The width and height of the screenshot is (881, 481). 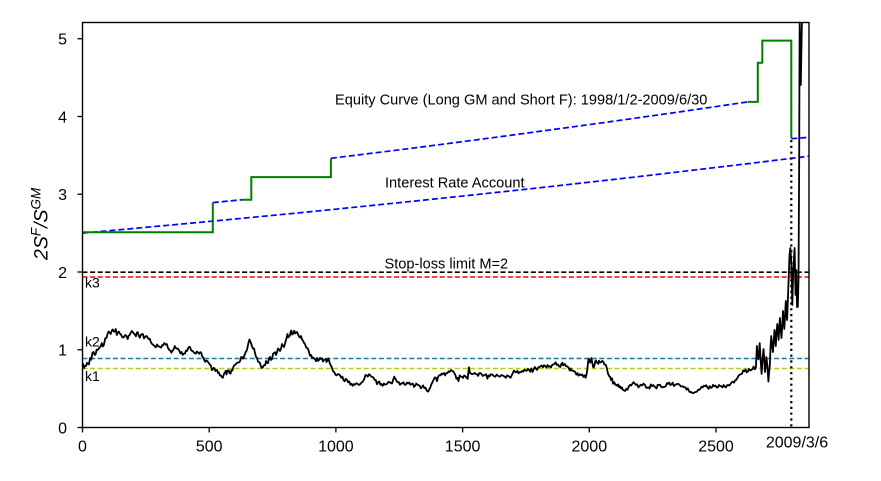 What do you see at coordinates (797, 443) in the screenshot?
I see `svg-text: 2009/3/6` at bounding box center [797, 443].